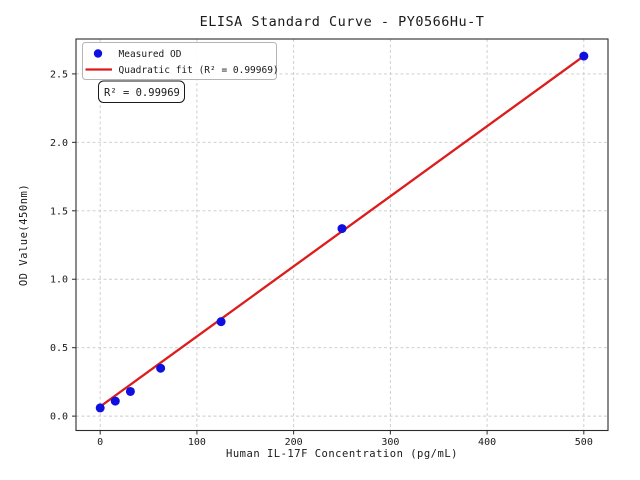 Image resolution: width=640 pixels, height=480 pixels. I want to click on annotation-text: R² = 0.99969, so click(142, 93).